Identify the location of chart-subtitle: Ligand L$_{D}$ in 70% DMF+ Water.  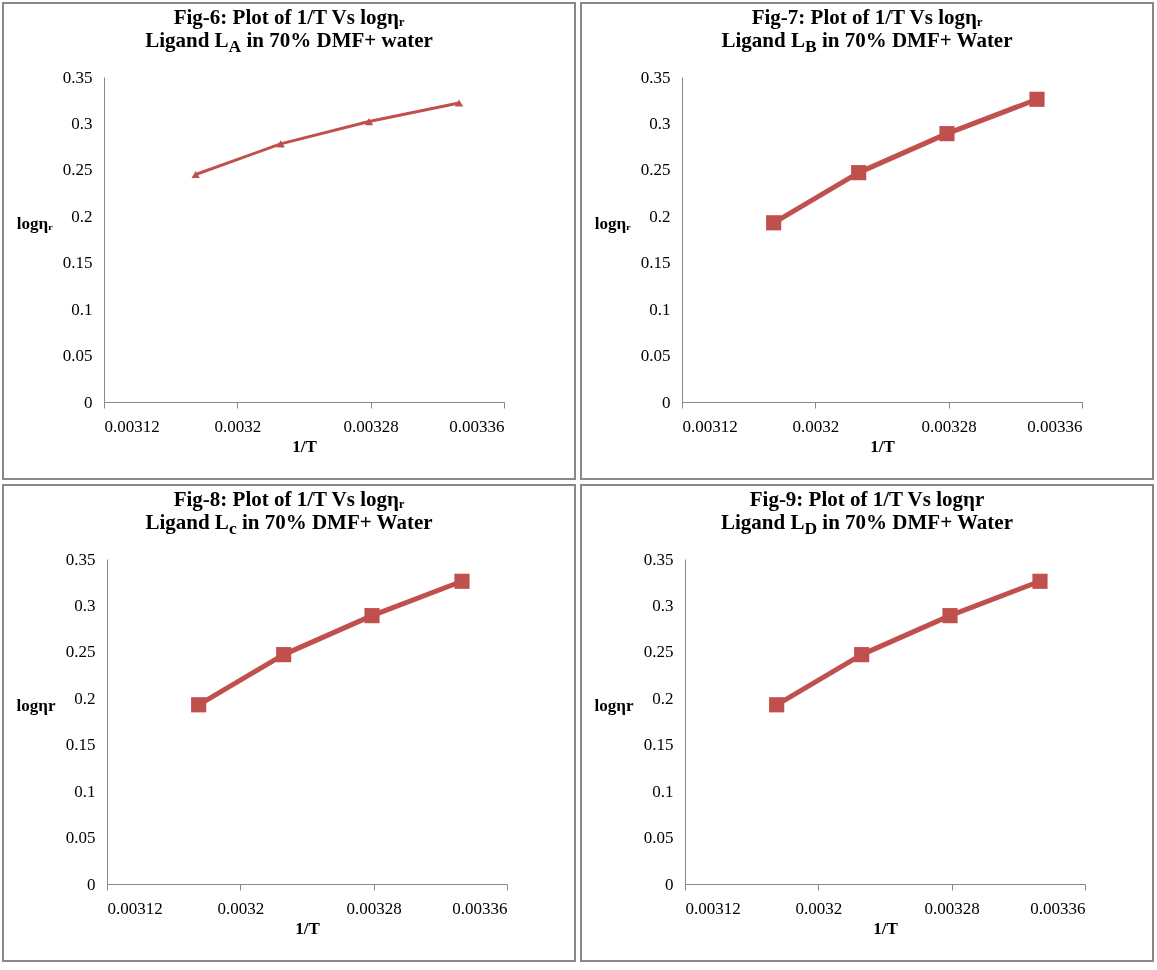
(867, 524).